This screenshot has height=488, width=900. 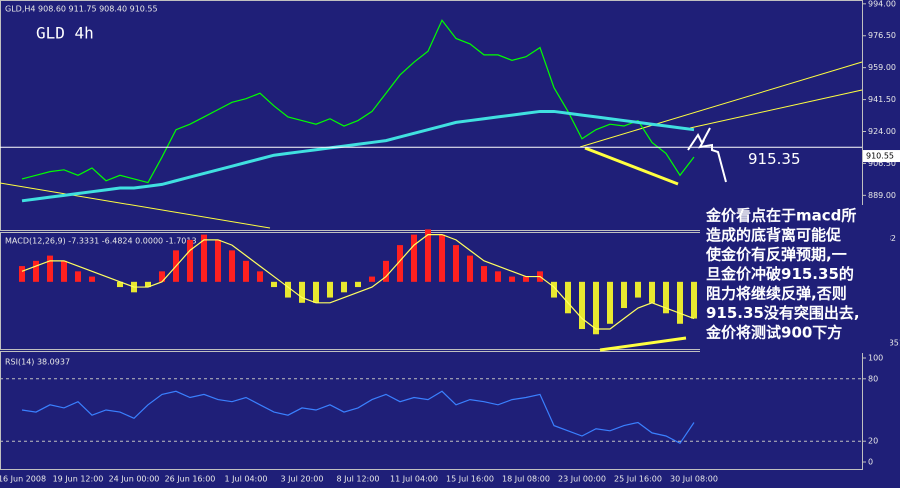 I want to click on y-tick-label: 976.50, so click(x=882, y=35).